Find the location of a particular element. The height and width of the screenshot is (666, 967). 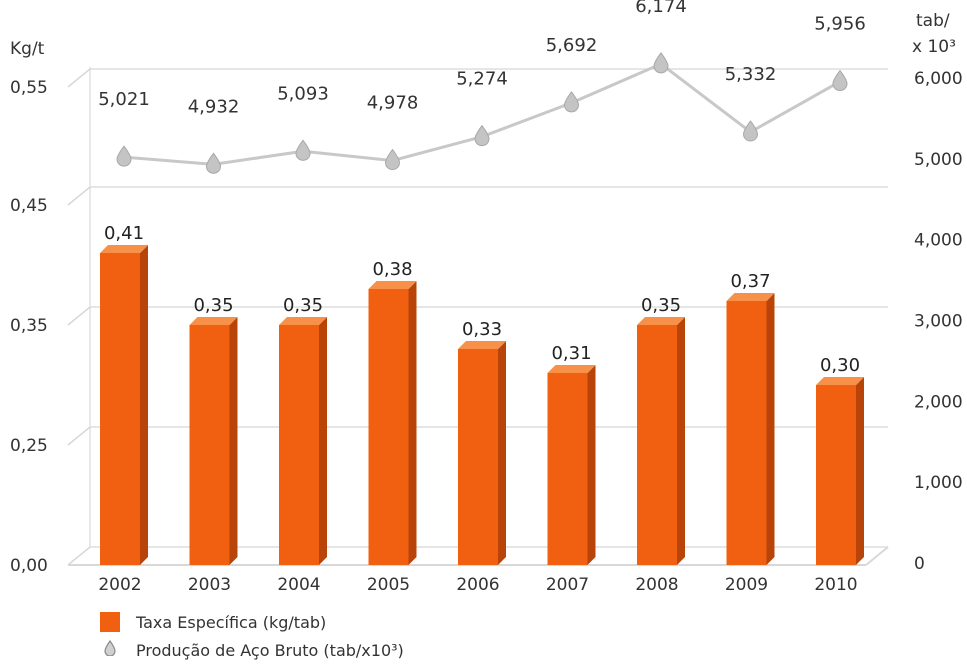

bar-swatch-icon is located at coordinates (110, 622).